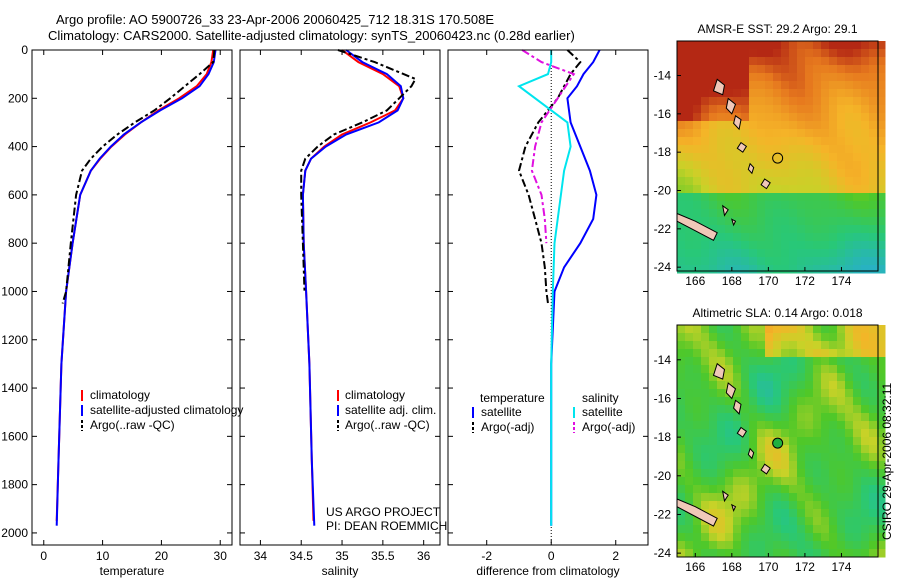 The image size is (900, 580). Describe the element at coordinates (777, 29) in the screenshot. I see `sst_map-title: AMSR-E SST: 29.2 Argo: 29.1` at that location.